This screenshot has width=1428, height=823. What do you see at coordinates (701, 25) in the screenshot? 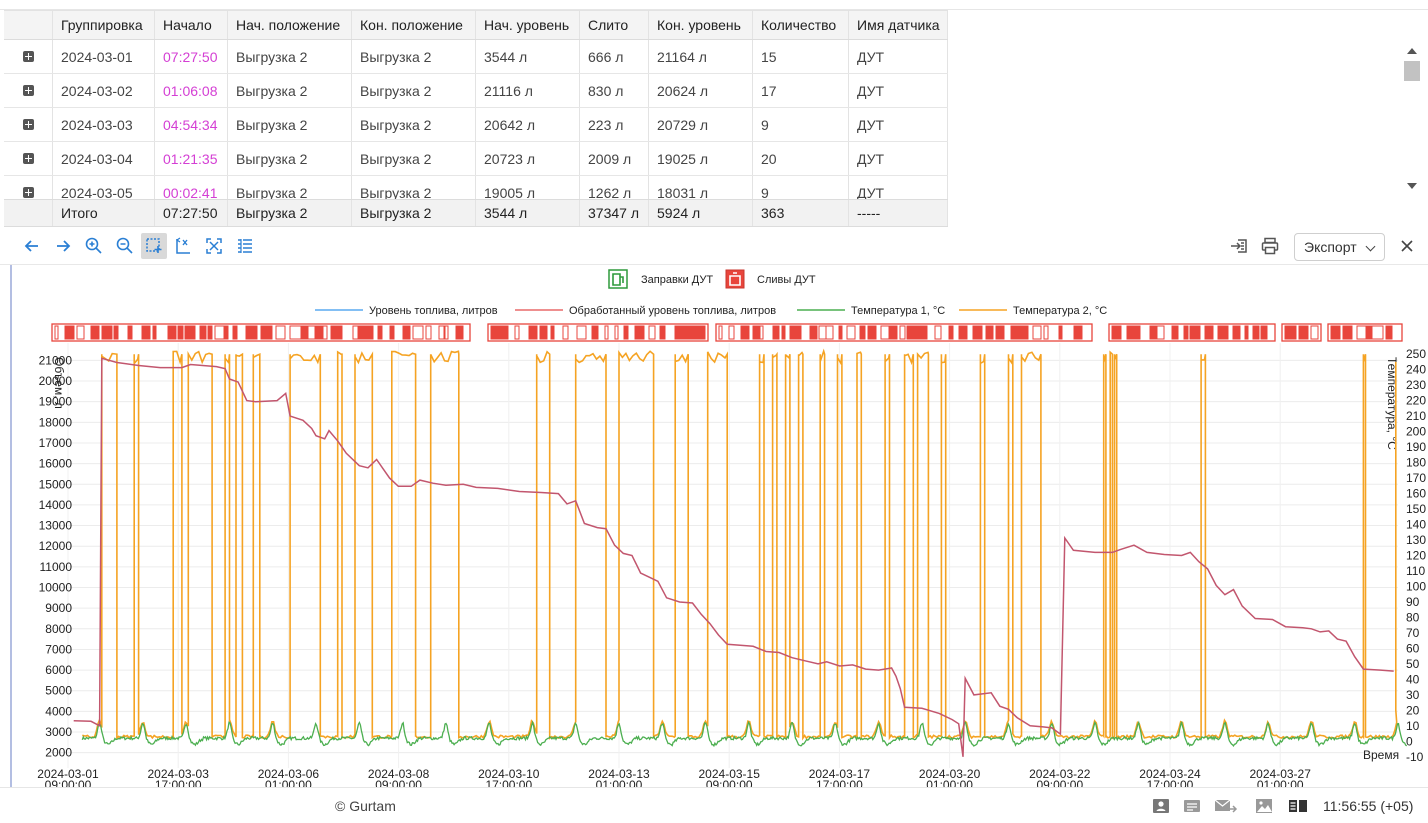
I see `header-cell-end-level: Кон. уровень` at bounding box center [701, 25].